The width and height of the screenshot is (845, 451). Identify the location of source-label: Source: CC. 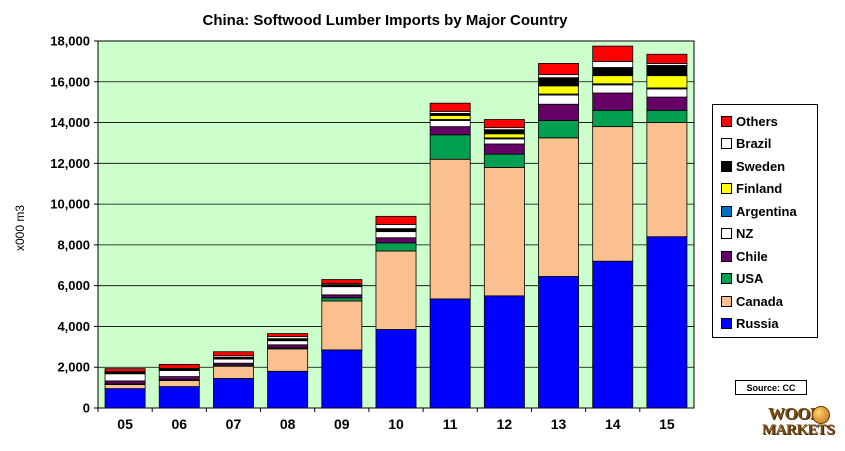
(771, 387).